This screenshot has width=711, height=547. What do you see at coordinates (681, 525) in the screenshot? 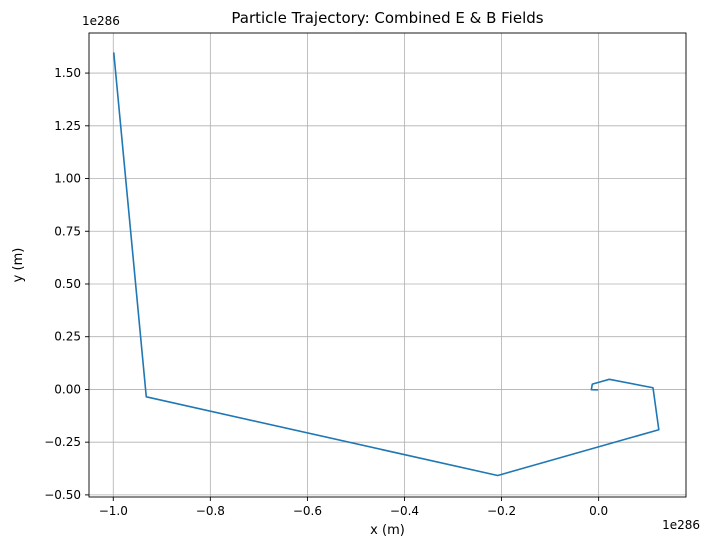
I see `x-axis-offset-label: 1e286` at bounding box center [681, 525].